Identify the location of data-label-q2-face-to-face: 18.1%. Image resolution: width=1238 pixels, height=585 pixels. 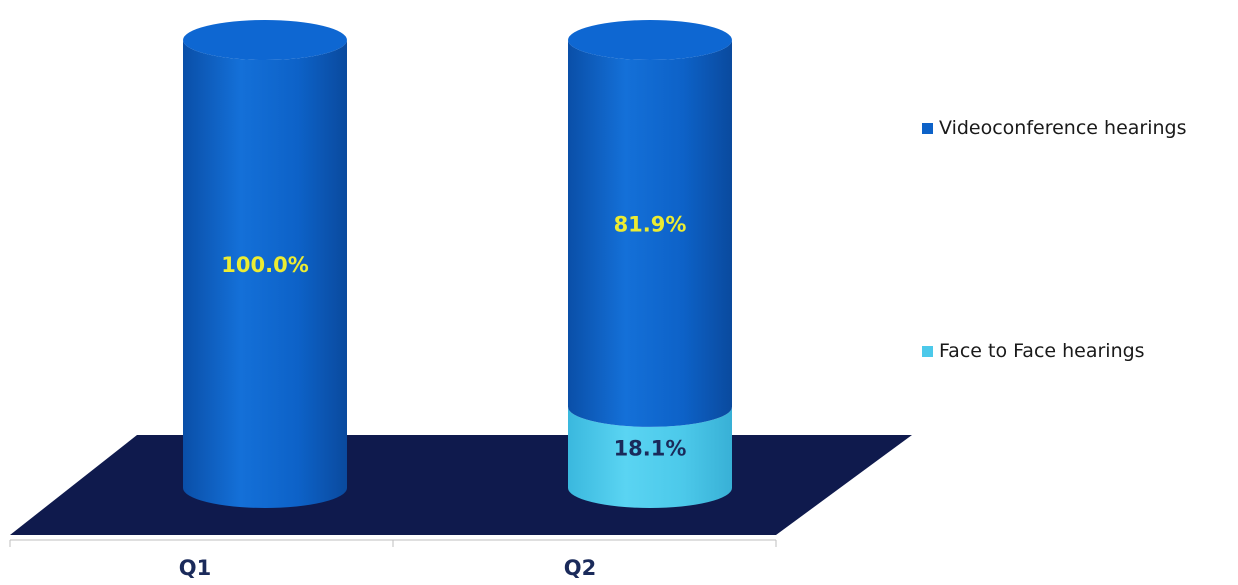
(650, 448).